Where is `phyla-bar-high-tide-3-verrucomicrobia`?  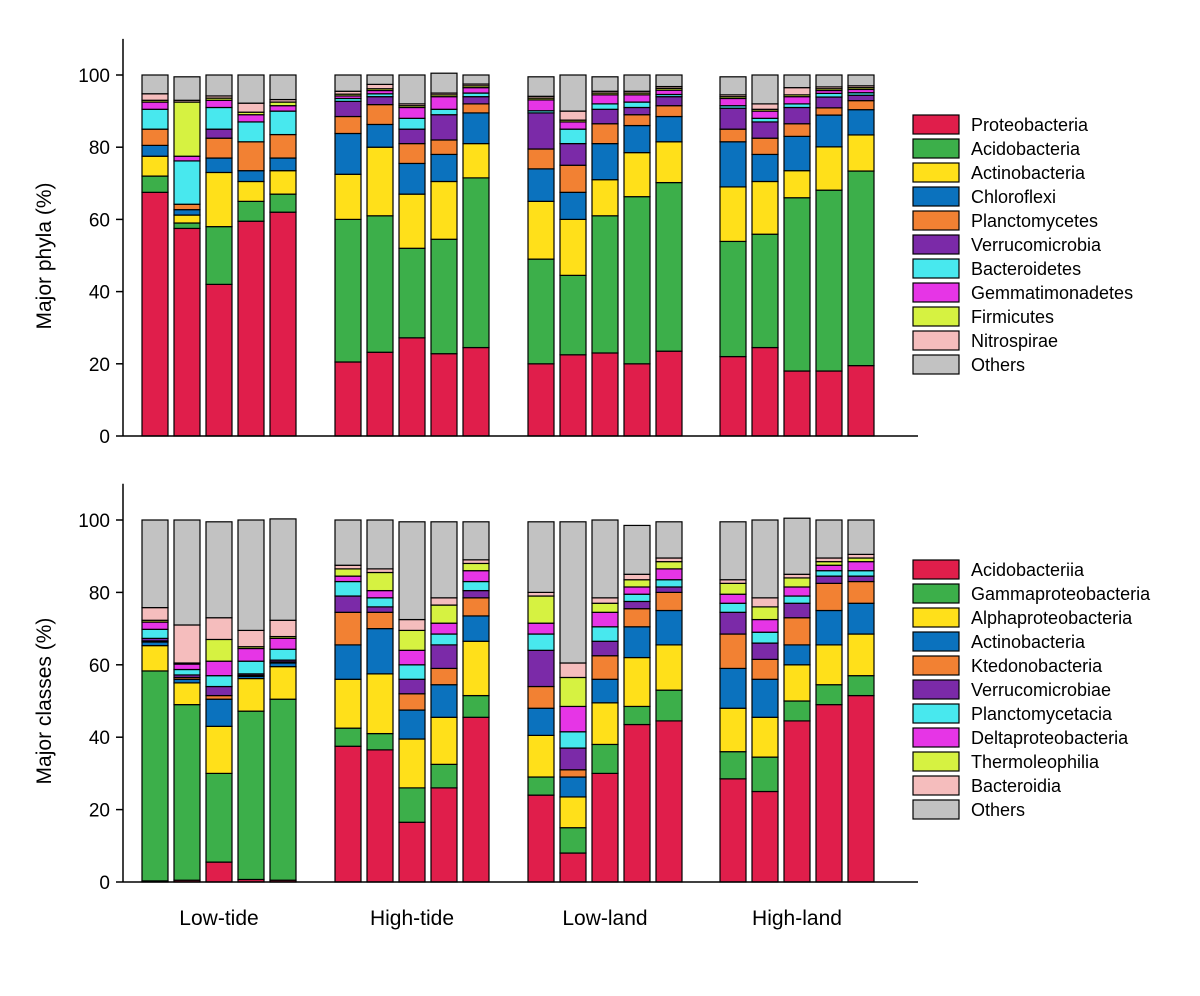 phyla-bar-high-tide-3-verrucomicrobia is located at coordinates (412, 136).